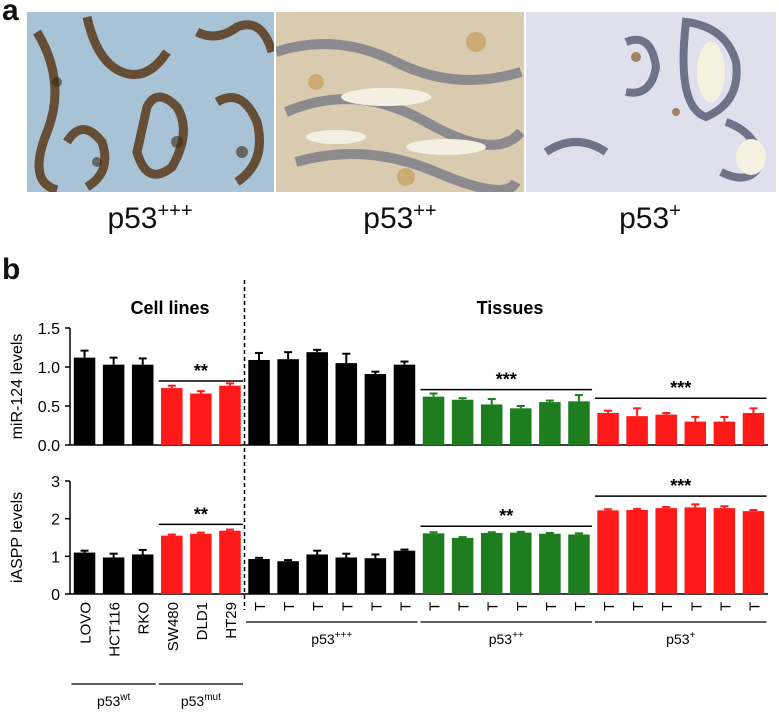 The height and width of the screenshot is (719, 779). What do you see at coordinates (231, 620) in the screenshot?
I see `x-tick-label: HT29` at bounding box center [231, 620].